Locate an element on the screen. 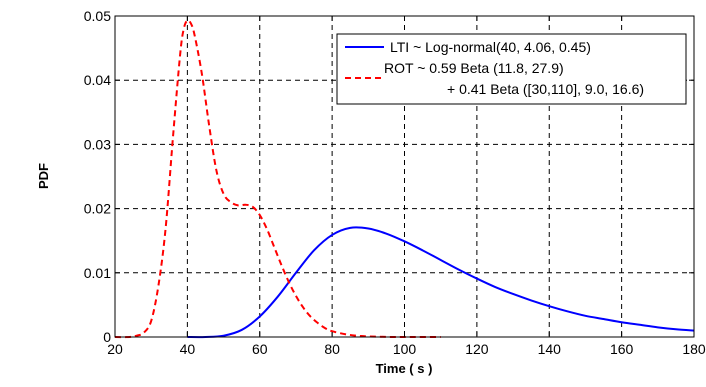  x-tick-label: 180 is located at coordinates (694, 349).